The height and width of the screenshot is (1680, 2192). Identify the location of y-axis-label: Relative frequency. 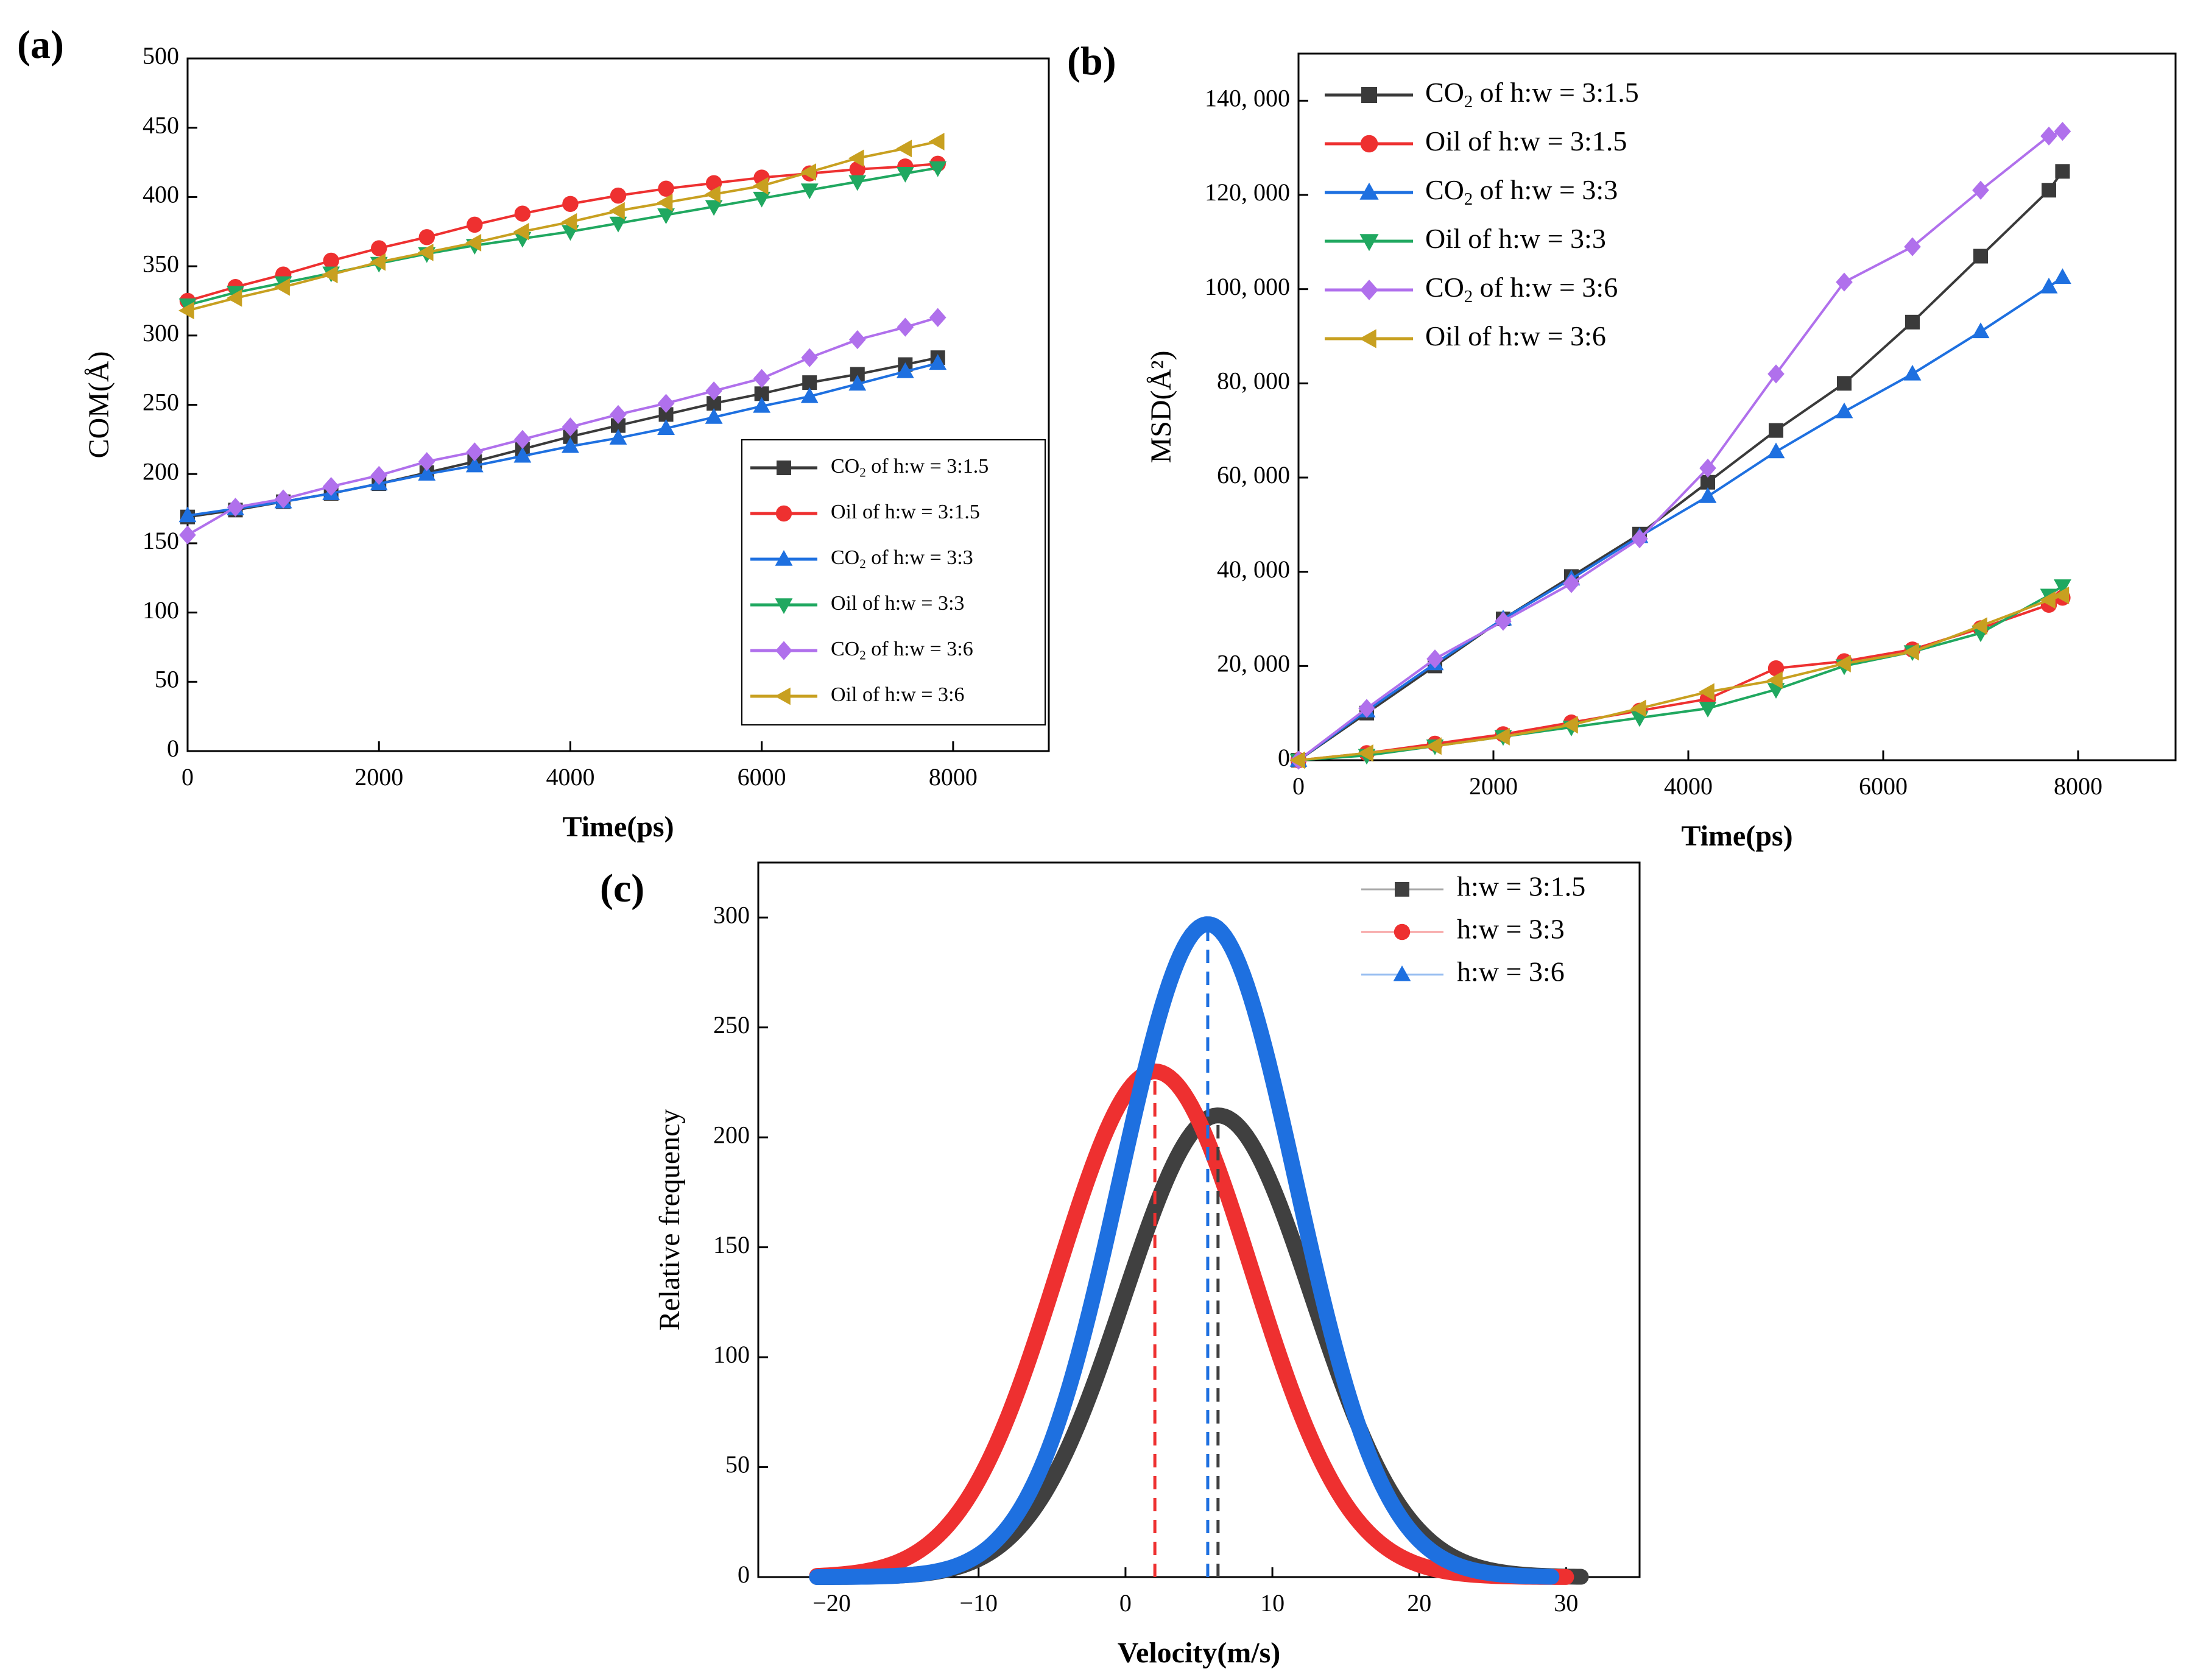
(670, 1220).